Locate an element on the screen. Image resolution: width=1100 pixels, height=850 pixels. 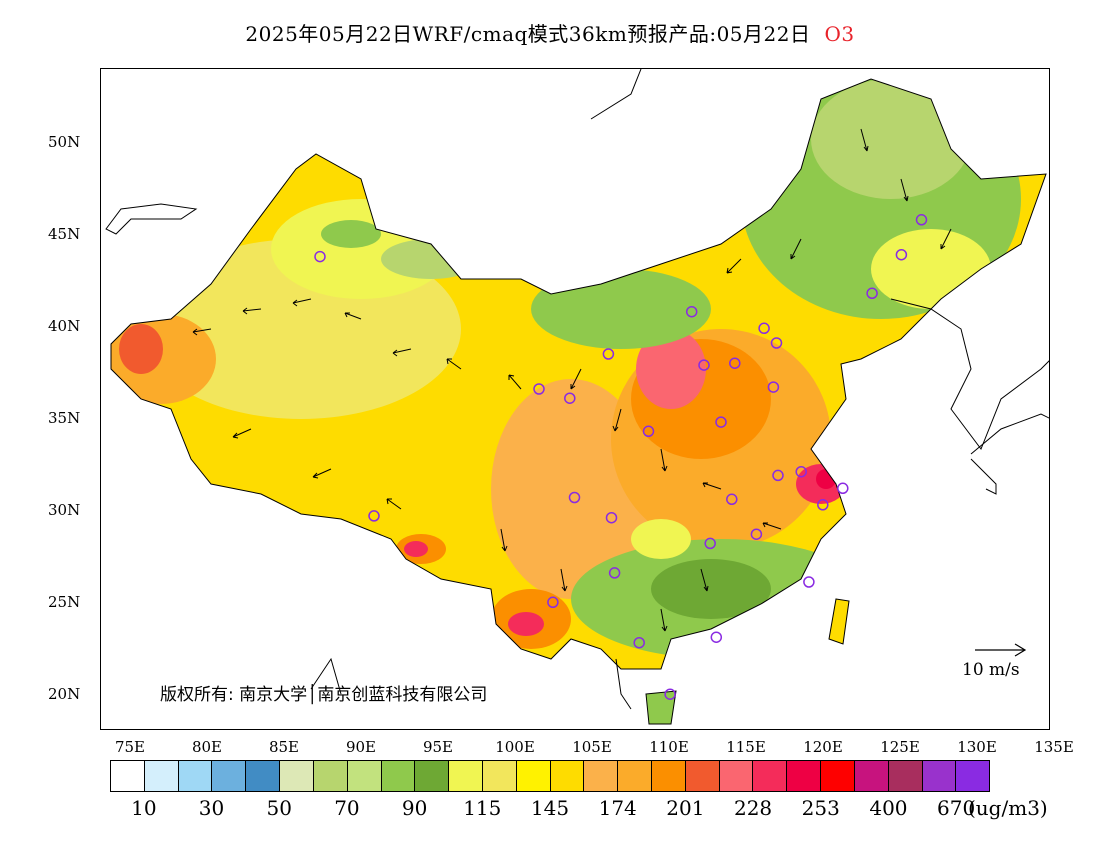
colorbar is located at coordinates (550, 776).